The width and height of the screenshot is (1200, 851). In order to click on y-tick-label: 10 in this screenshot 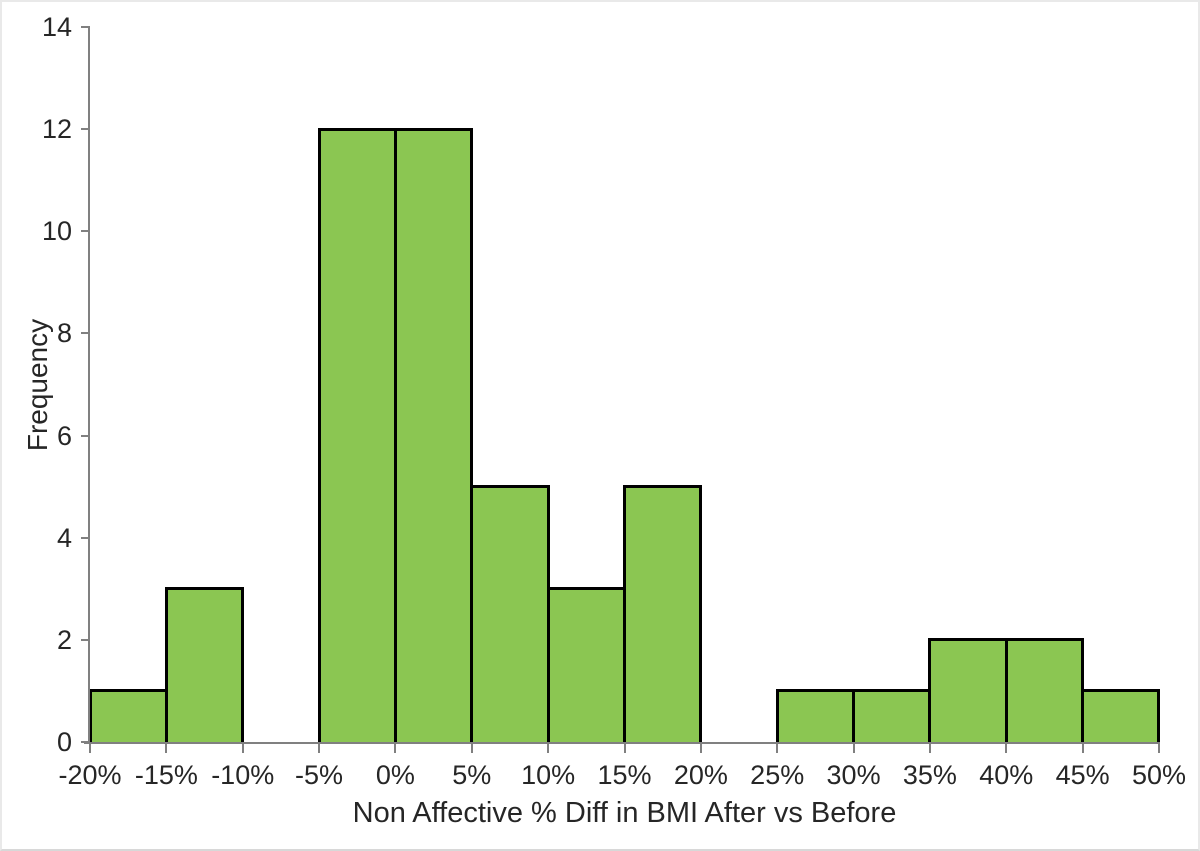, I will do `click(56, 231)`.